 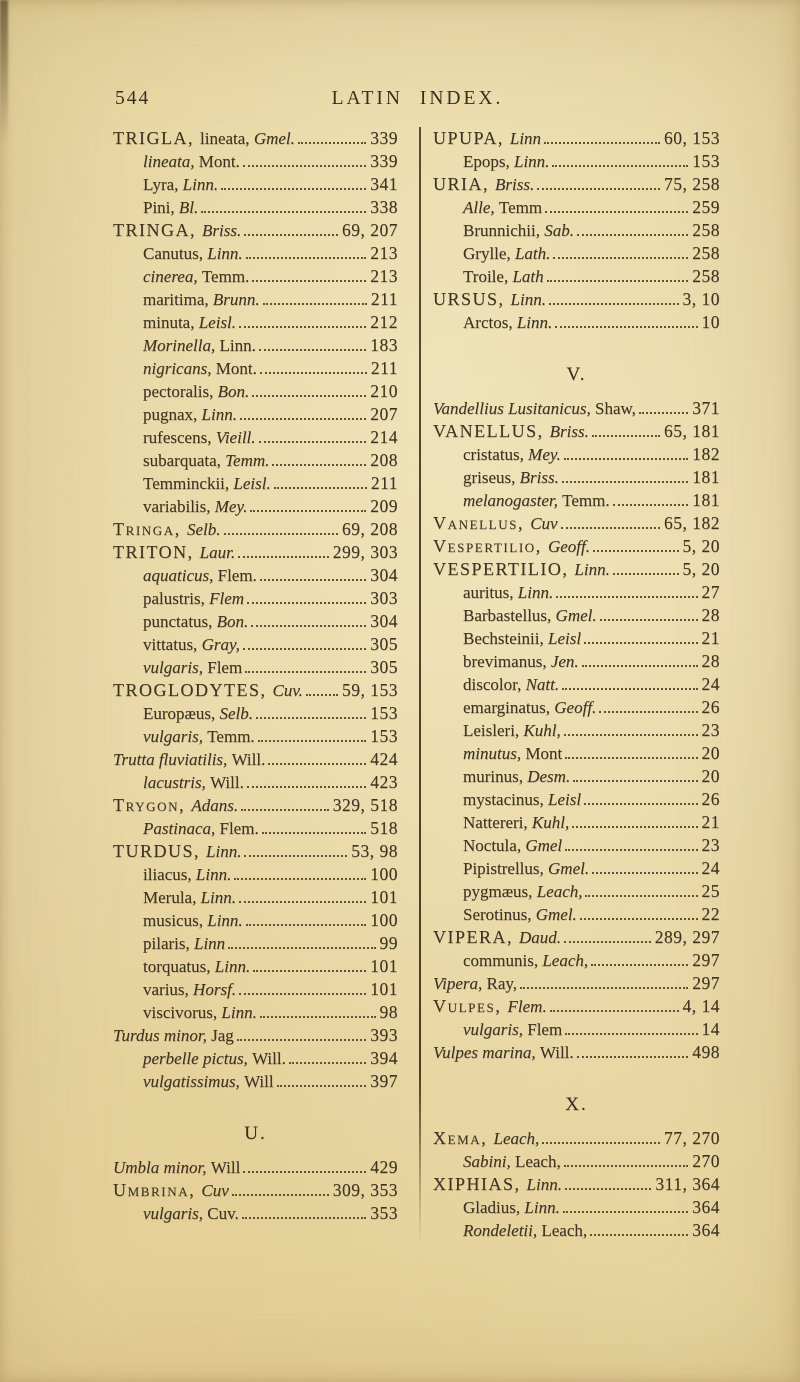 I want to click on page-ref: 99, so click(x=388, y=943).